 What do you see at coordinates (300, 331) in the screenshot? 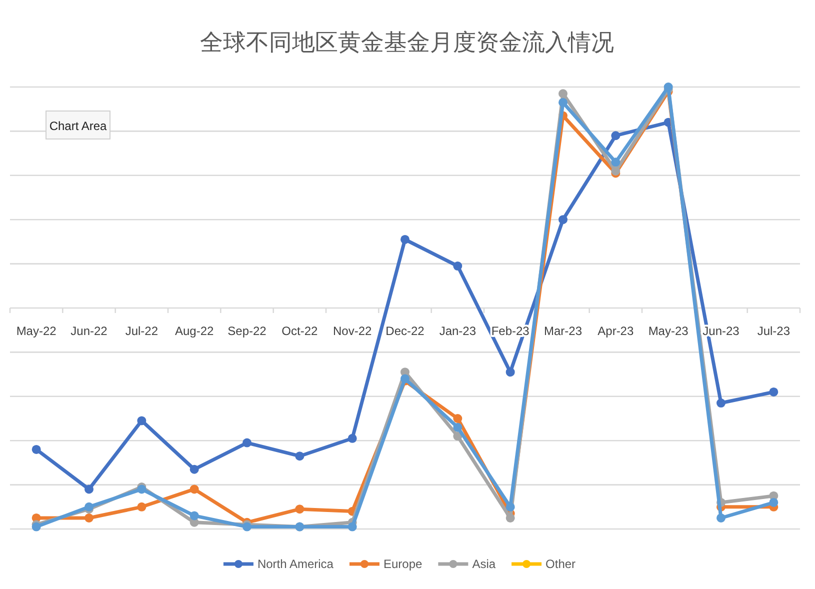
I see `x-tick-label: Oct-22` at bounding box center [300, 331].